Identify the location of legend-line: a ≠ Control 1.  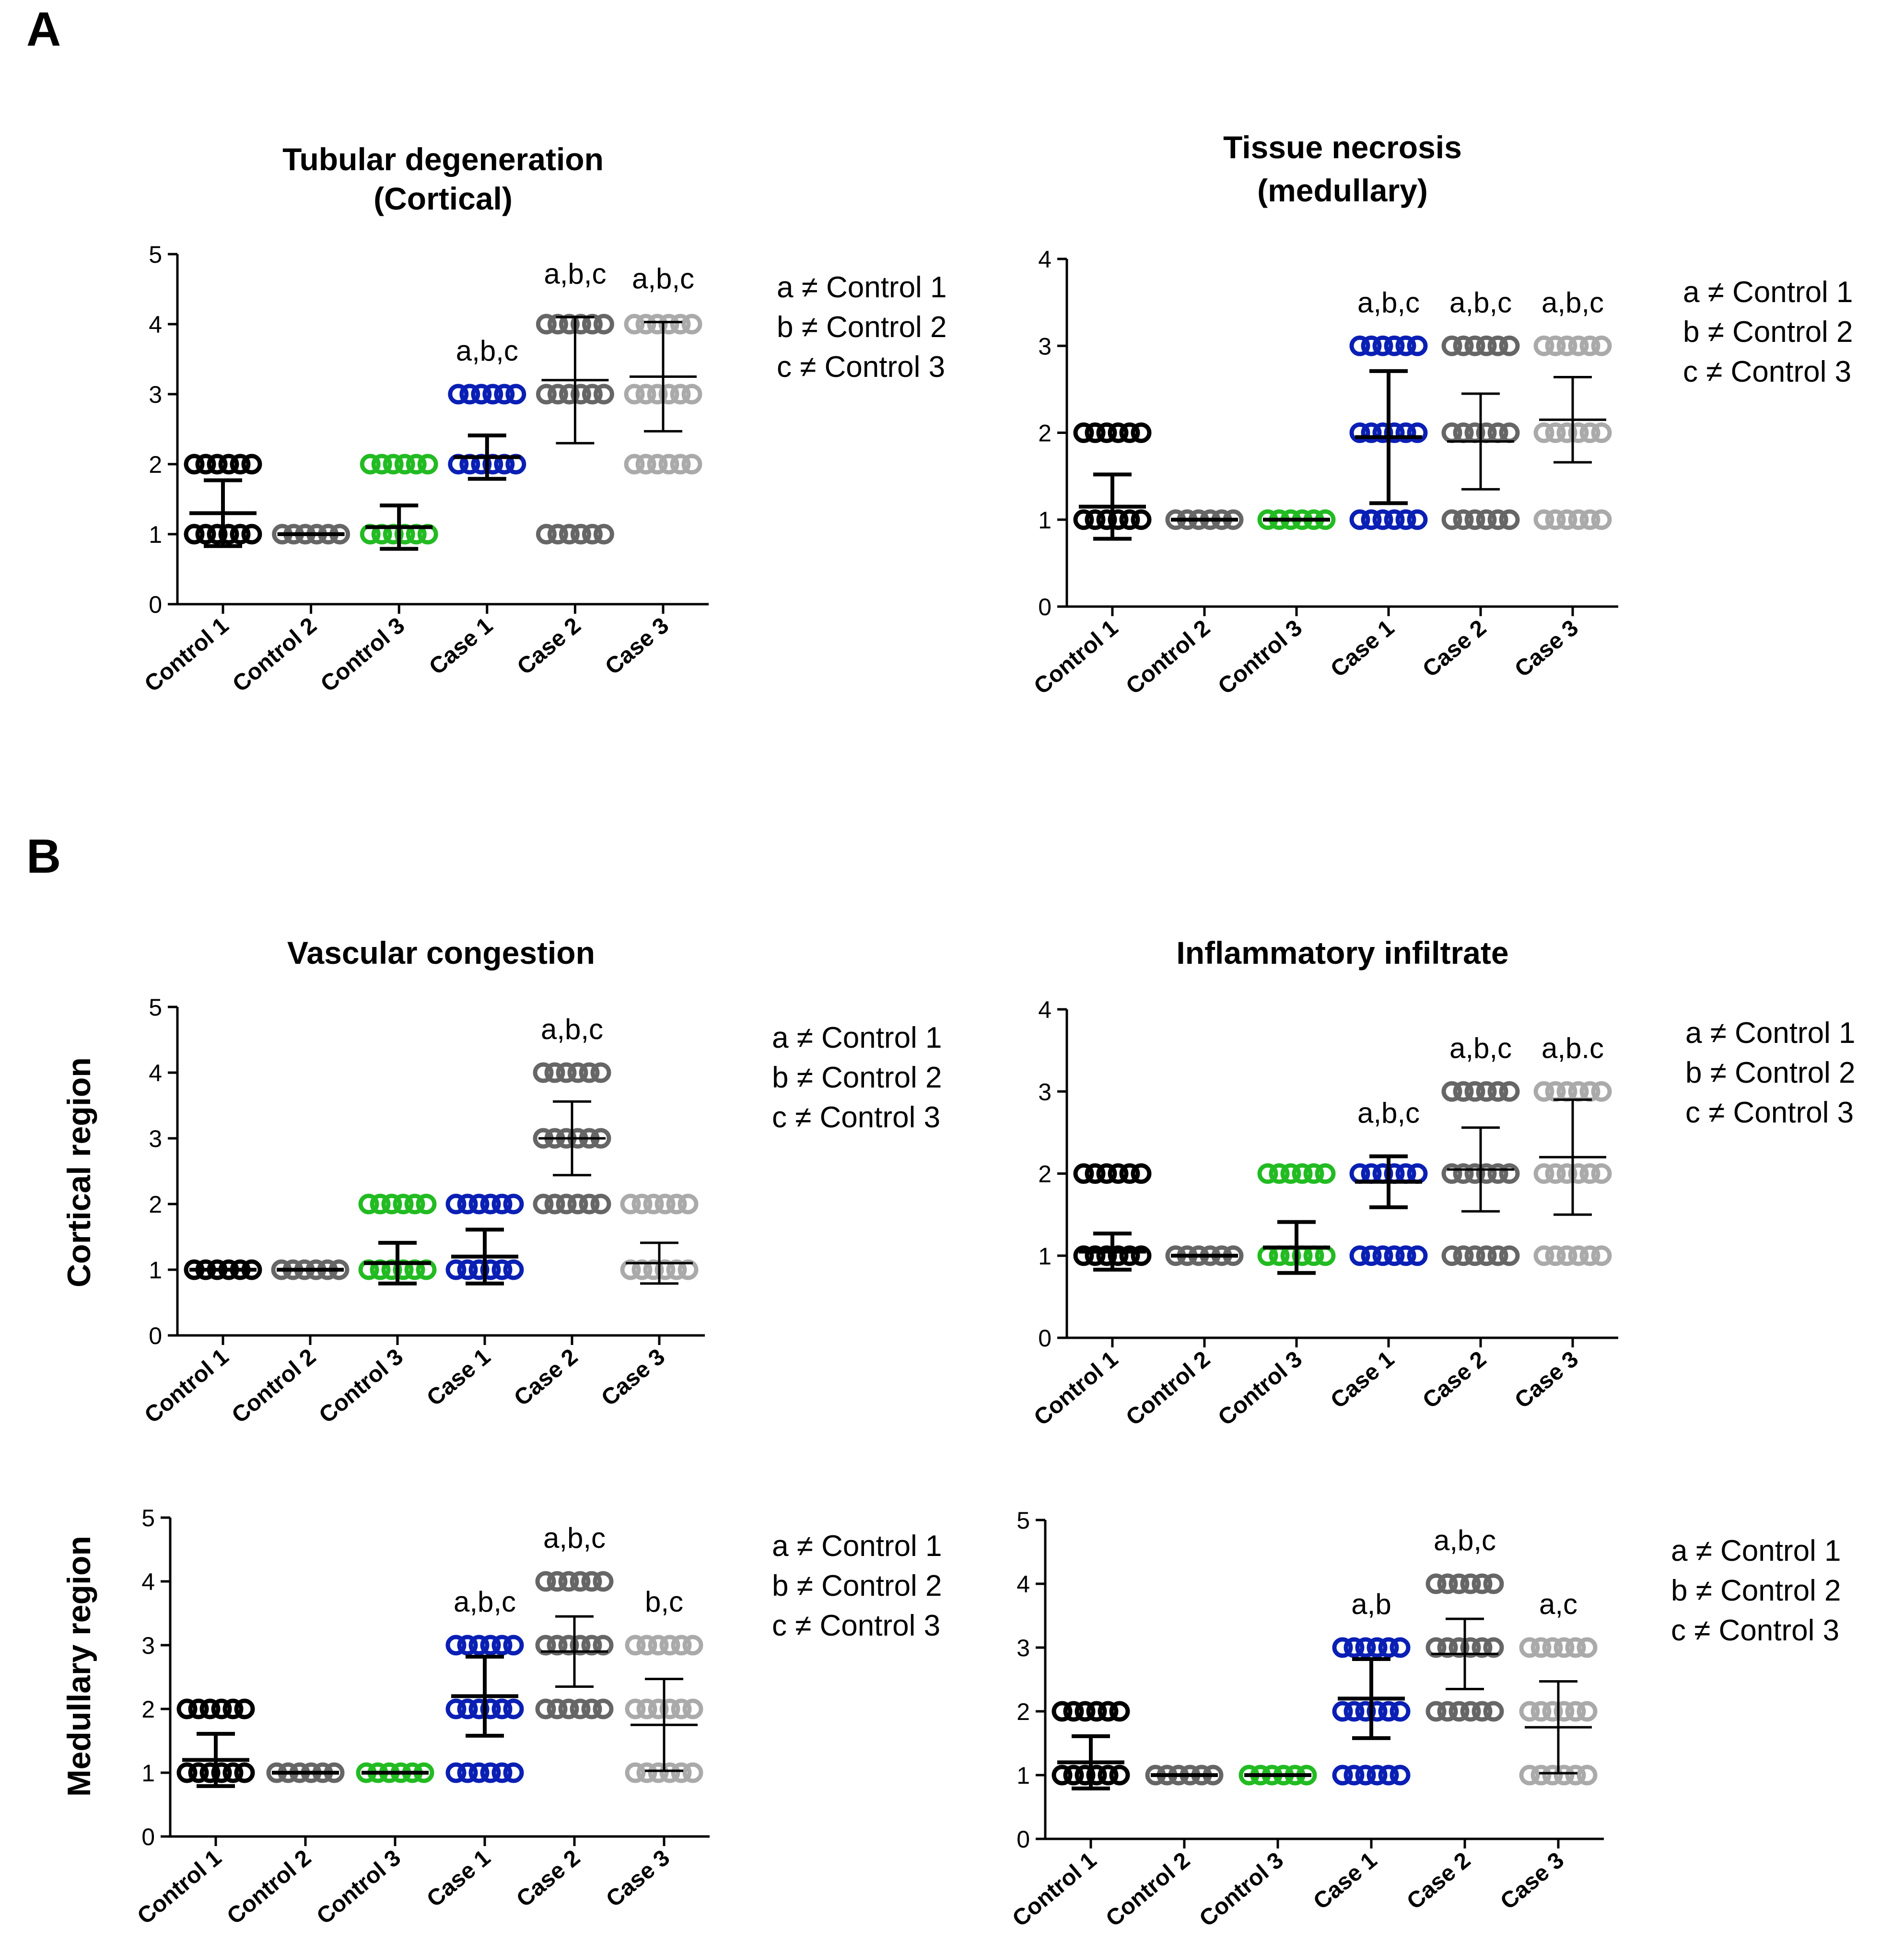
(1768, 292).